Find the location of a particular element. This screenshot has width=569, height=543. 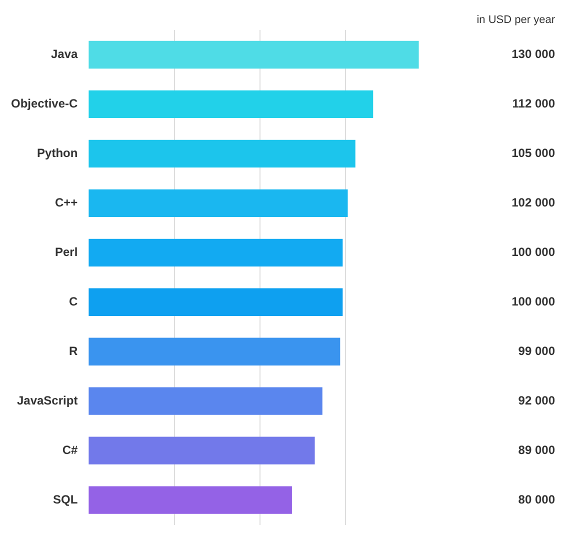

data-label: 80 000 is located at coordinates (537, 499).